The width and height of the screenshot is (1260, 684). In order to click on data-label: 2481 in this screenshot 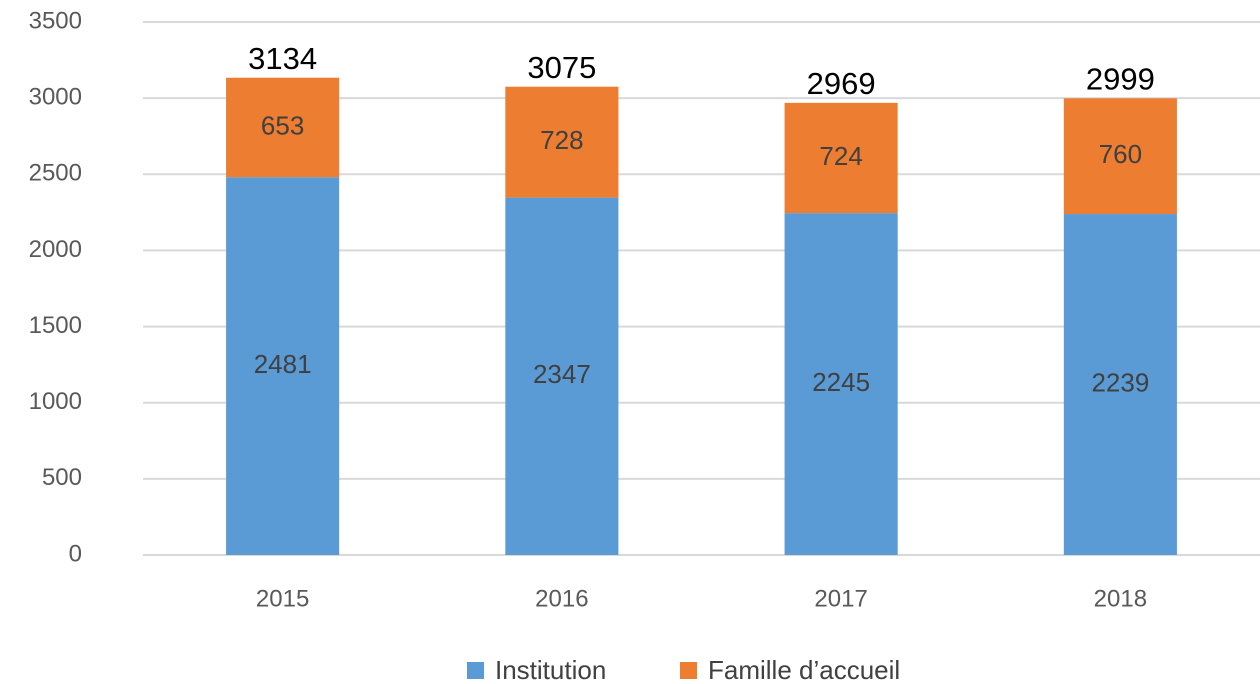, I will do `click(283, 364)`.